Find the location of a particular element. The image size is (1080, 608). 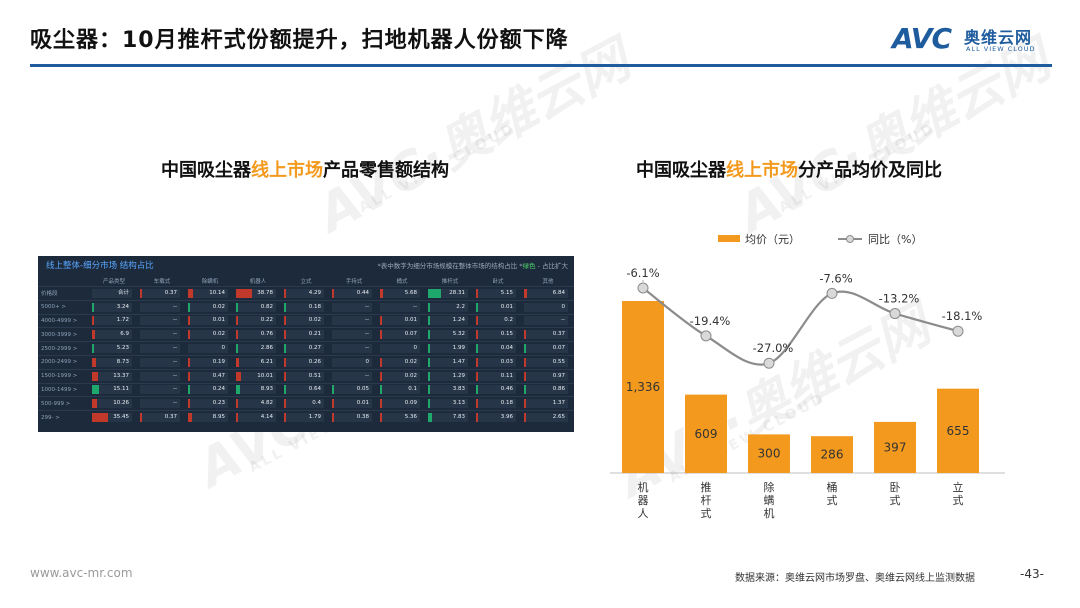

cell-text: 0.82 is located at coordinates (266, 306).